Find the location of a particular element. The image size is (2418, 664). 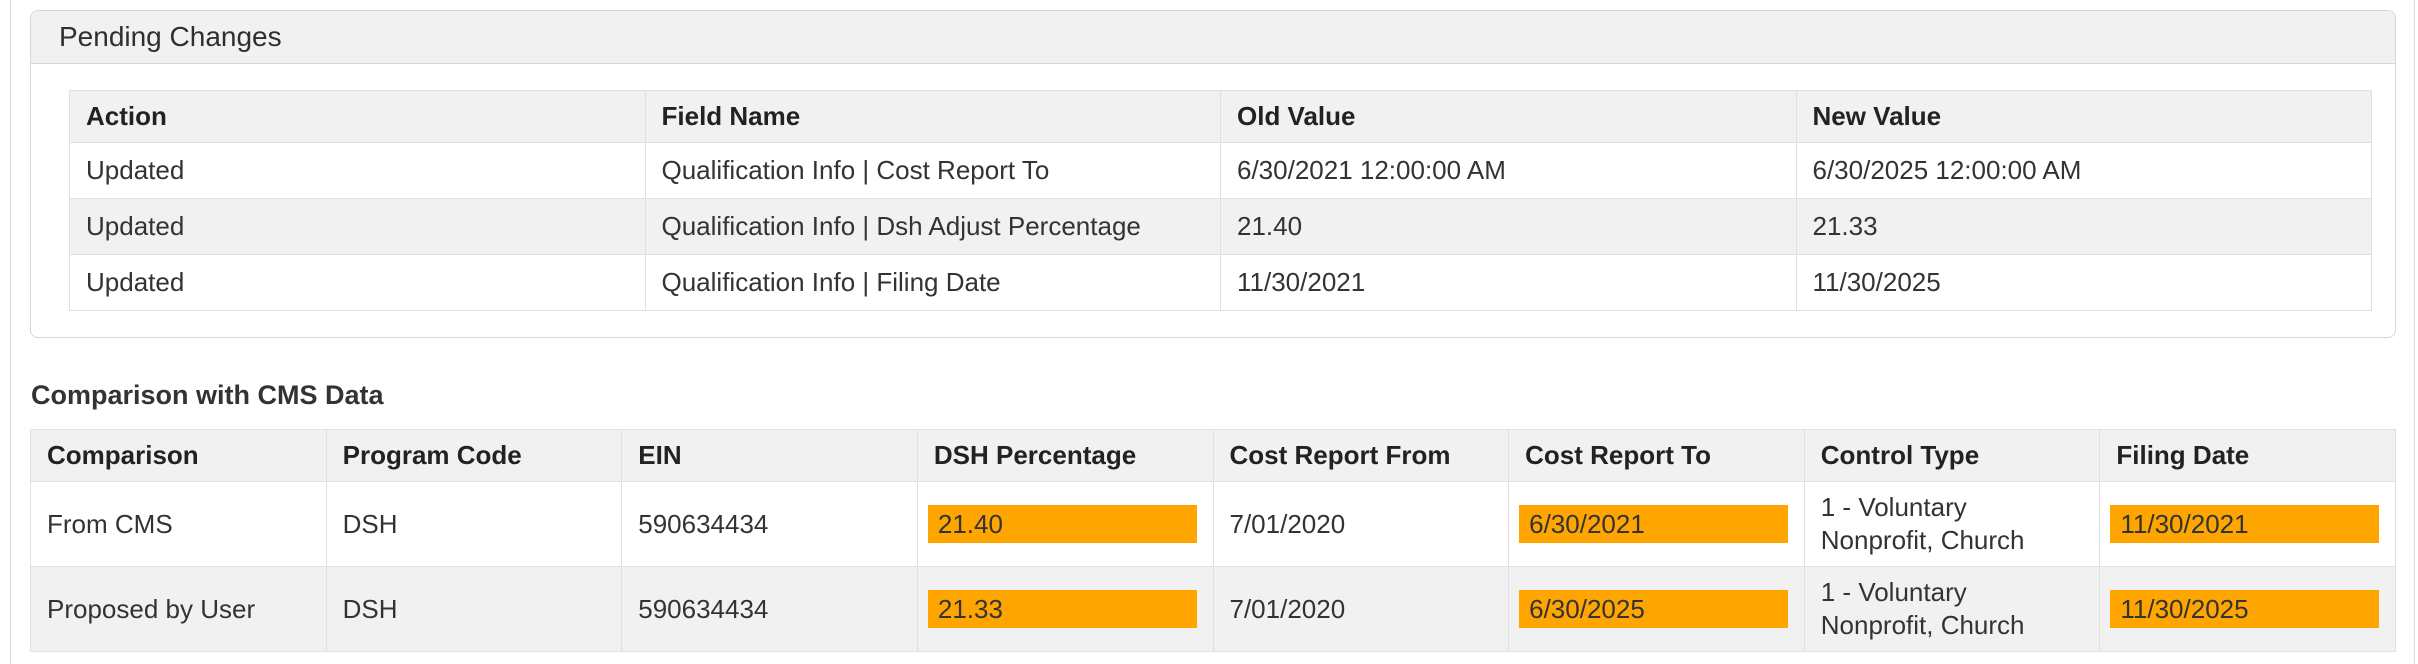

table-cell: Qualification Info | Cost Report To is located at coordinates (932, 170).